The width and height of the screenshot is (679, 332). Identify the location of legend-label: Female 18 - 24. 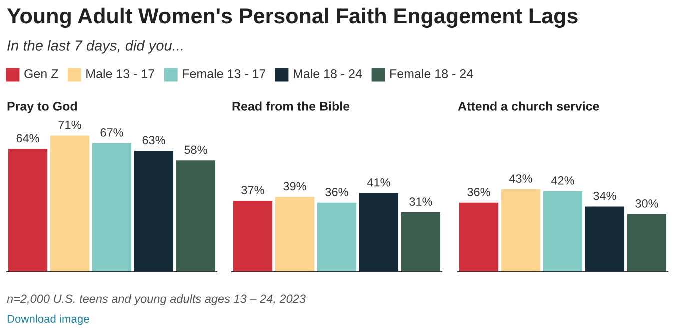
(432, 73).